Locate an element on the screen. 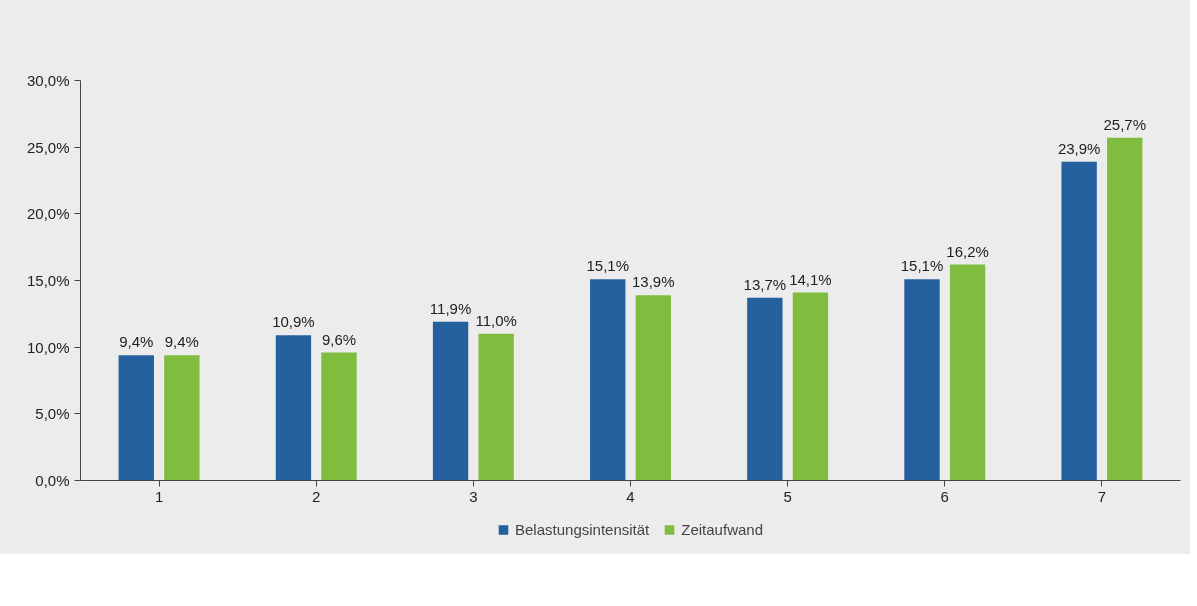 Image resolution: width=1197 pixels, height=606 pixels. x-tick-label: 7 is located at coordinates (1102, 496).